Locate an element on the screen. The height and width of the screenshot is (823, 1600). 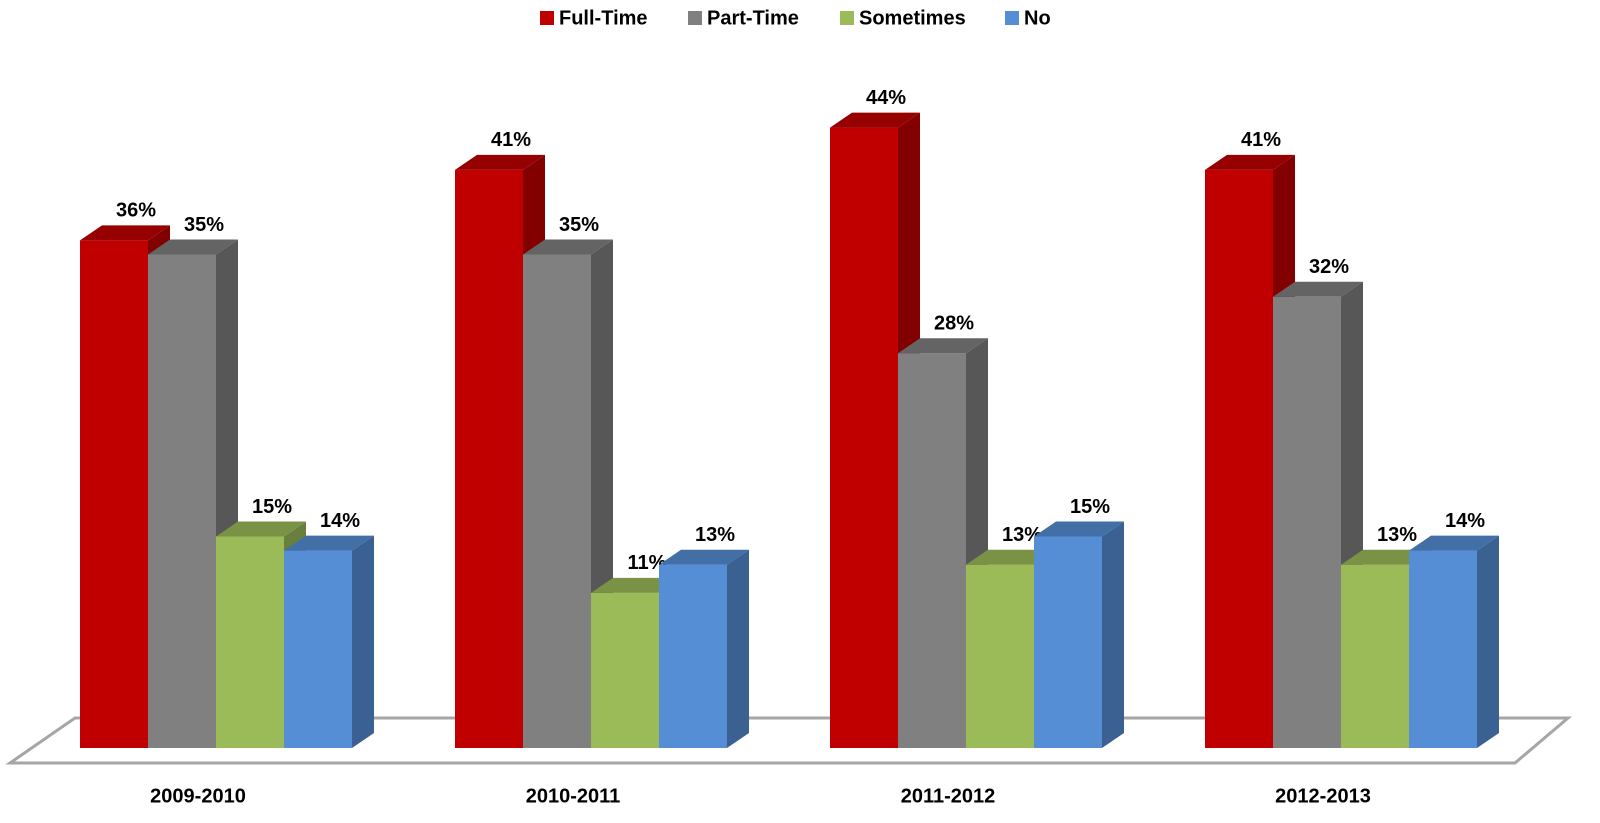
value-label: 44% is located at coordinates (886, 98).